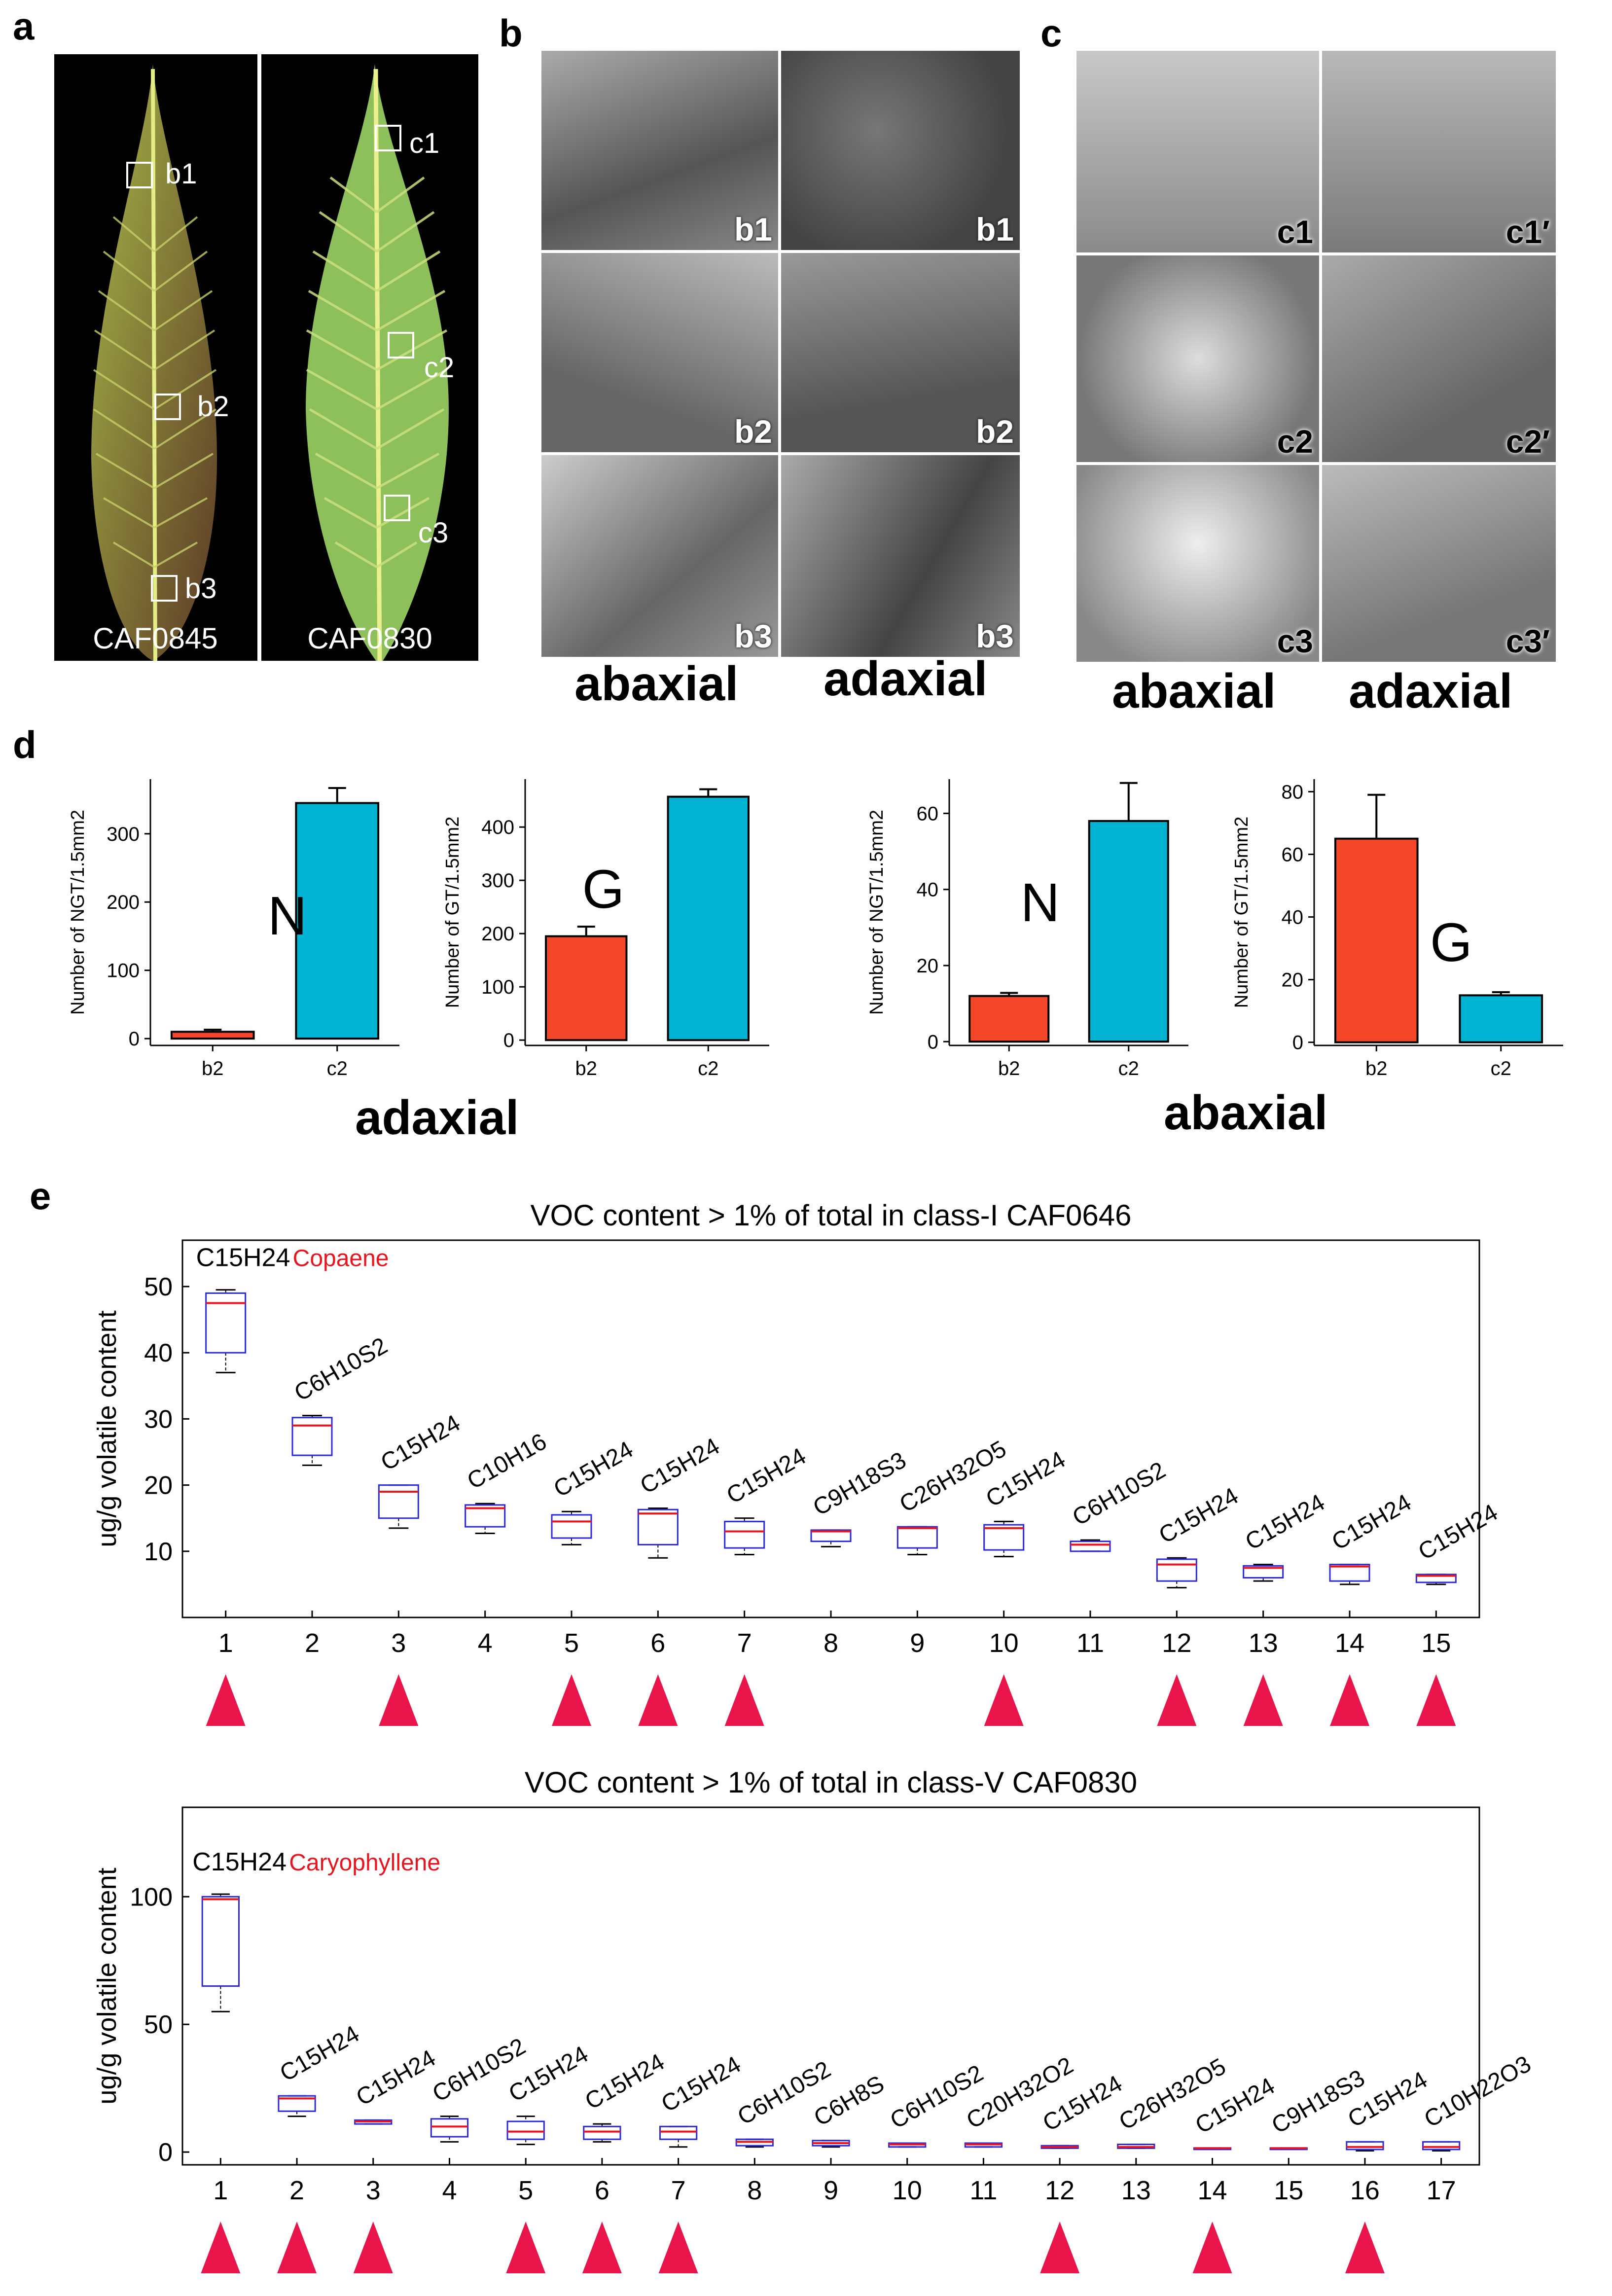 This screenshot has height=2296, width=1612. Describe the element at coordinates (900, 150) in the screenshot. I see `sem-b1-adaxial: b1` at that location.